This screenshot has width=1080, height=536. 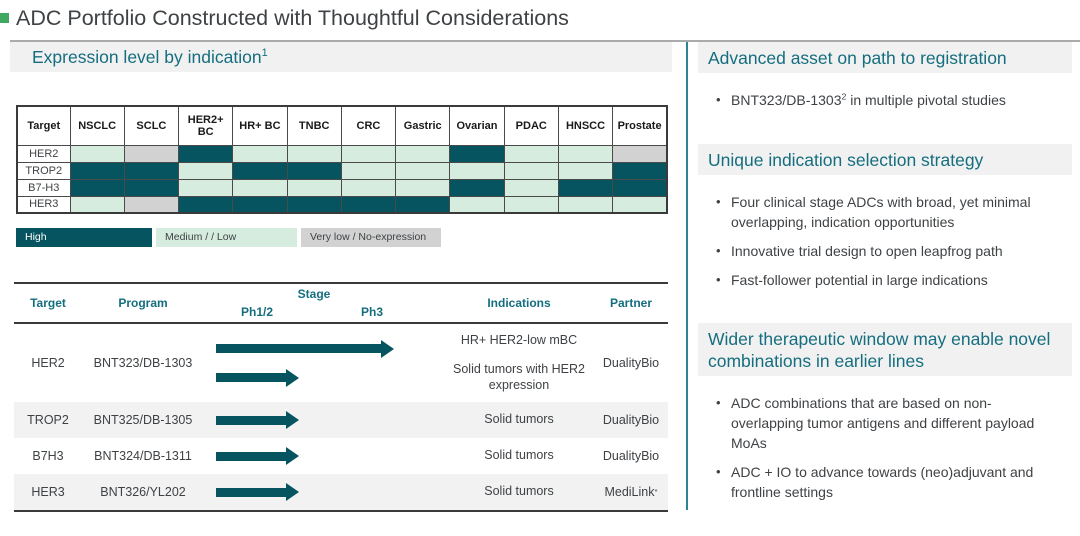 What do you see at coordinates (264, 53) in the screenshot?
I see `expression-heading-footnote: 1` at bounding box center [264, 53].